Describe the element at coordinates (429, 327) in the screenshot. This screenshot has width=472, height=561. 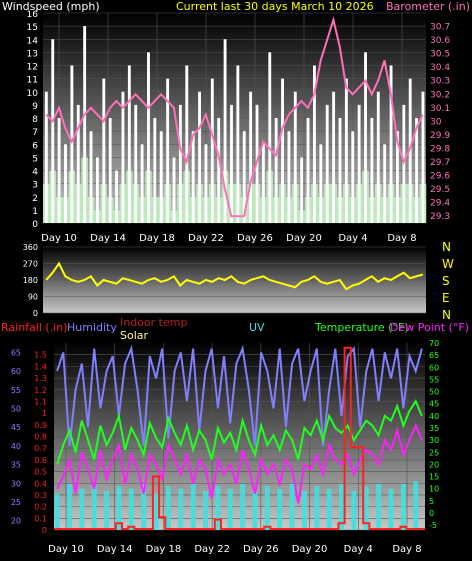
I see `dew-point-legend: Dew Point (°F)` at that location.